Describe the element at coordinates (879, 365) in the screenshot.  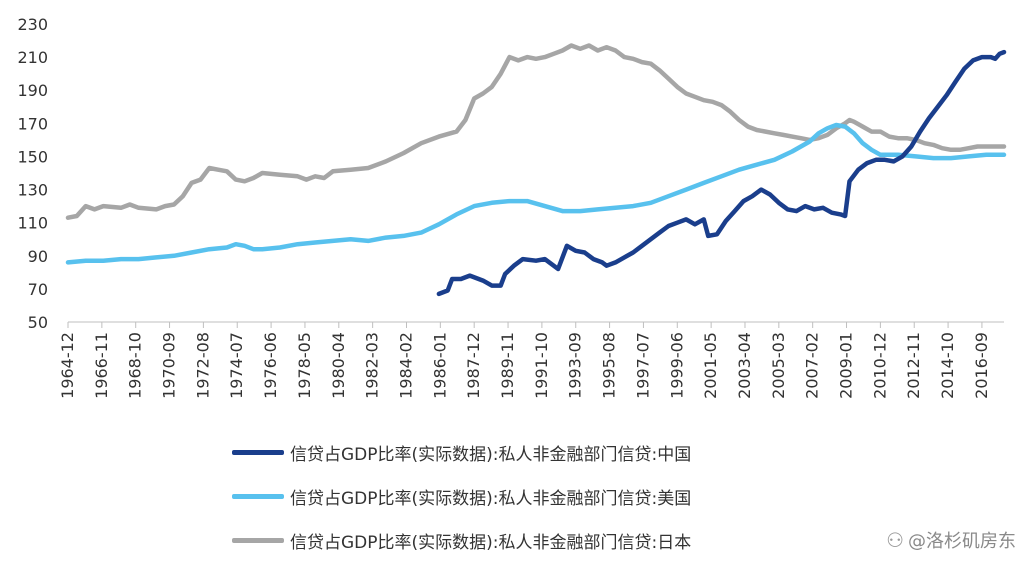
I see `x-tick-label: 2010-12` at that location.